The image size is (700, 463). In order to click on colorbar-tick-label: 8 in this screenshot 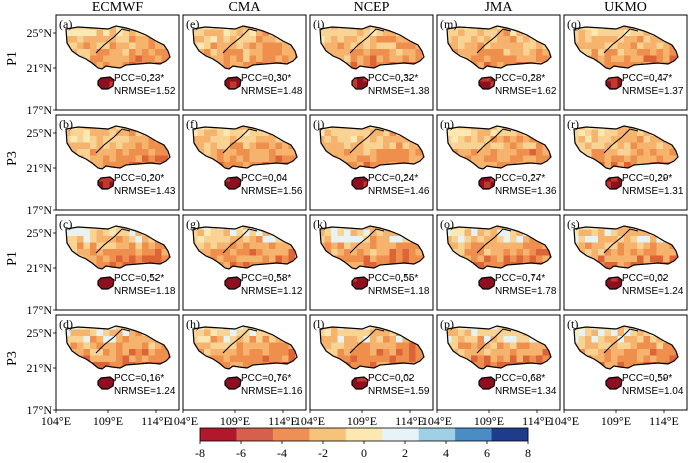, I will do `click(528, 453)`.